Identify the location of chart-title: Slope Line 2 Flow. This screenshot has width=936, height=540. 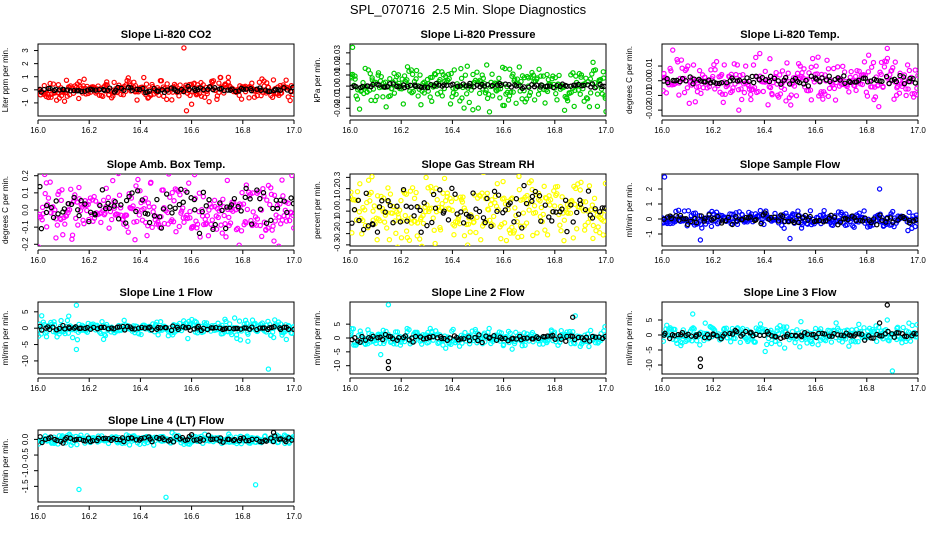
(478, 293).